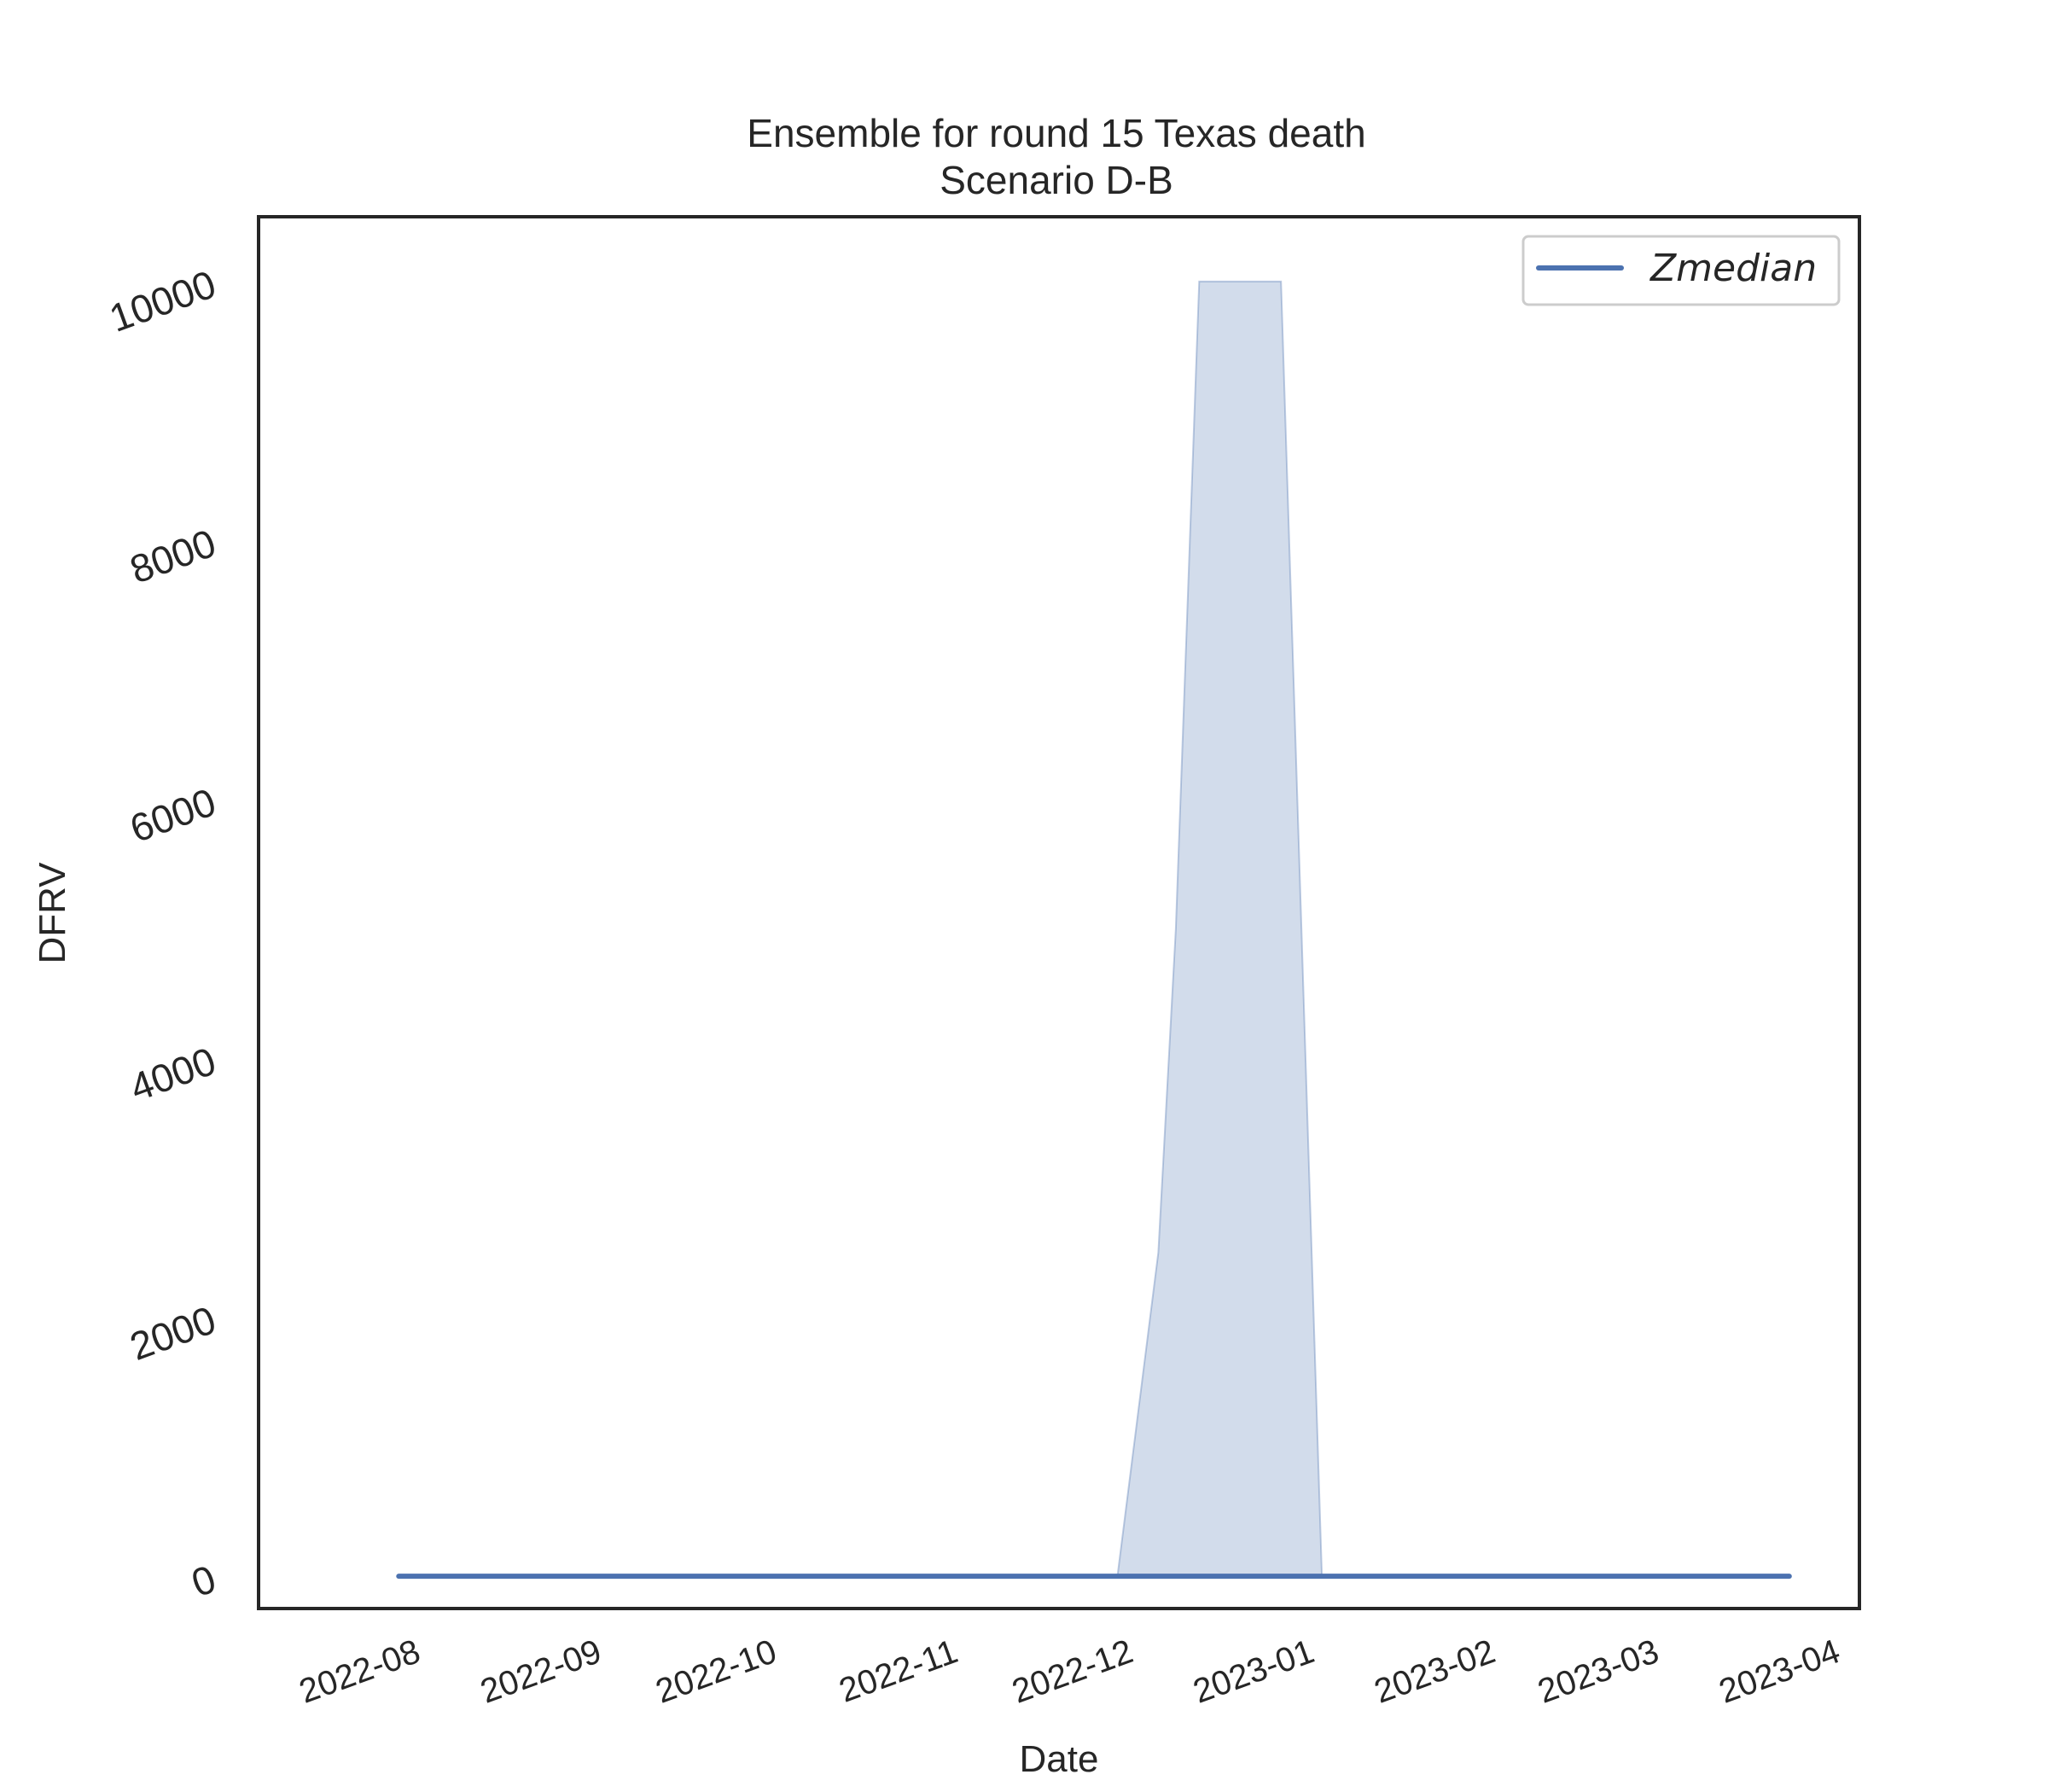  What do you see at coordinates (172, 815) in the screenshot?
I see `y-tick-label: 6000` at bounding box center [172, 815].